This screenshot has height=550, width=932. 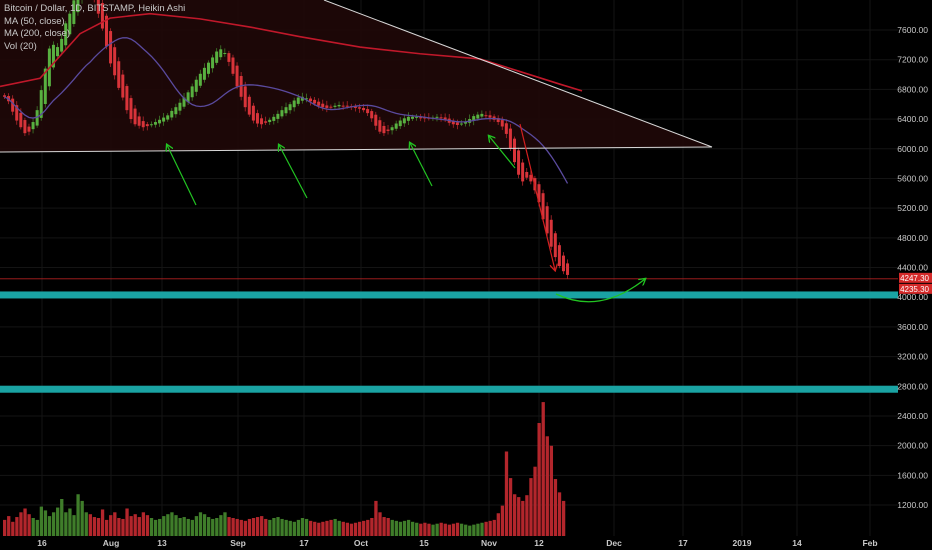 What do you see at coordinates (914, 289) in the screenshot?
I see `price-tag-label: 4235.30` at bounding box center [914, 289].